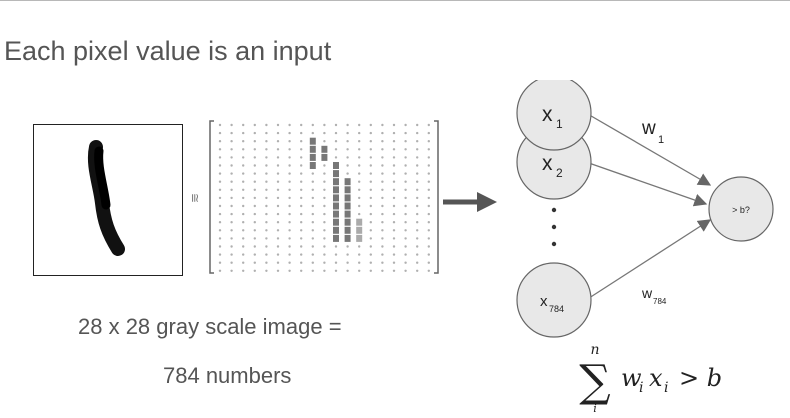 This screenshot has width=790, height=418. What do you see at coordinates (648, 149) in the screenshot?
I see `edge-x1` at bounding box center [648, 149].